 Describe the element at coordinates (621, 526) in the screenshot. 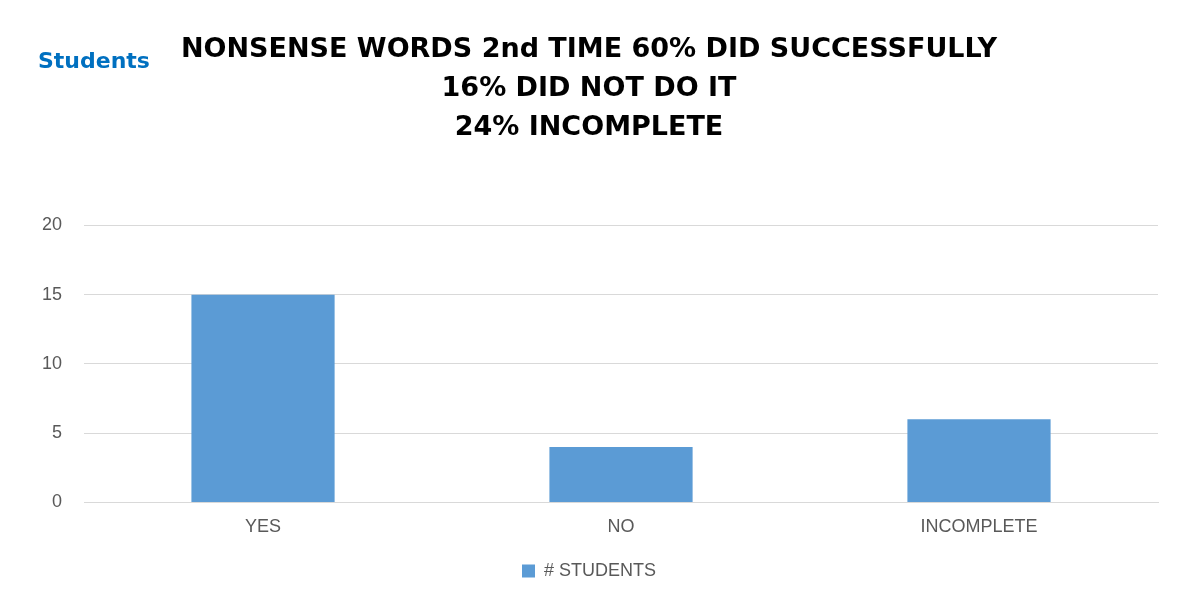

I see `x-tick-label: NO` at that location.